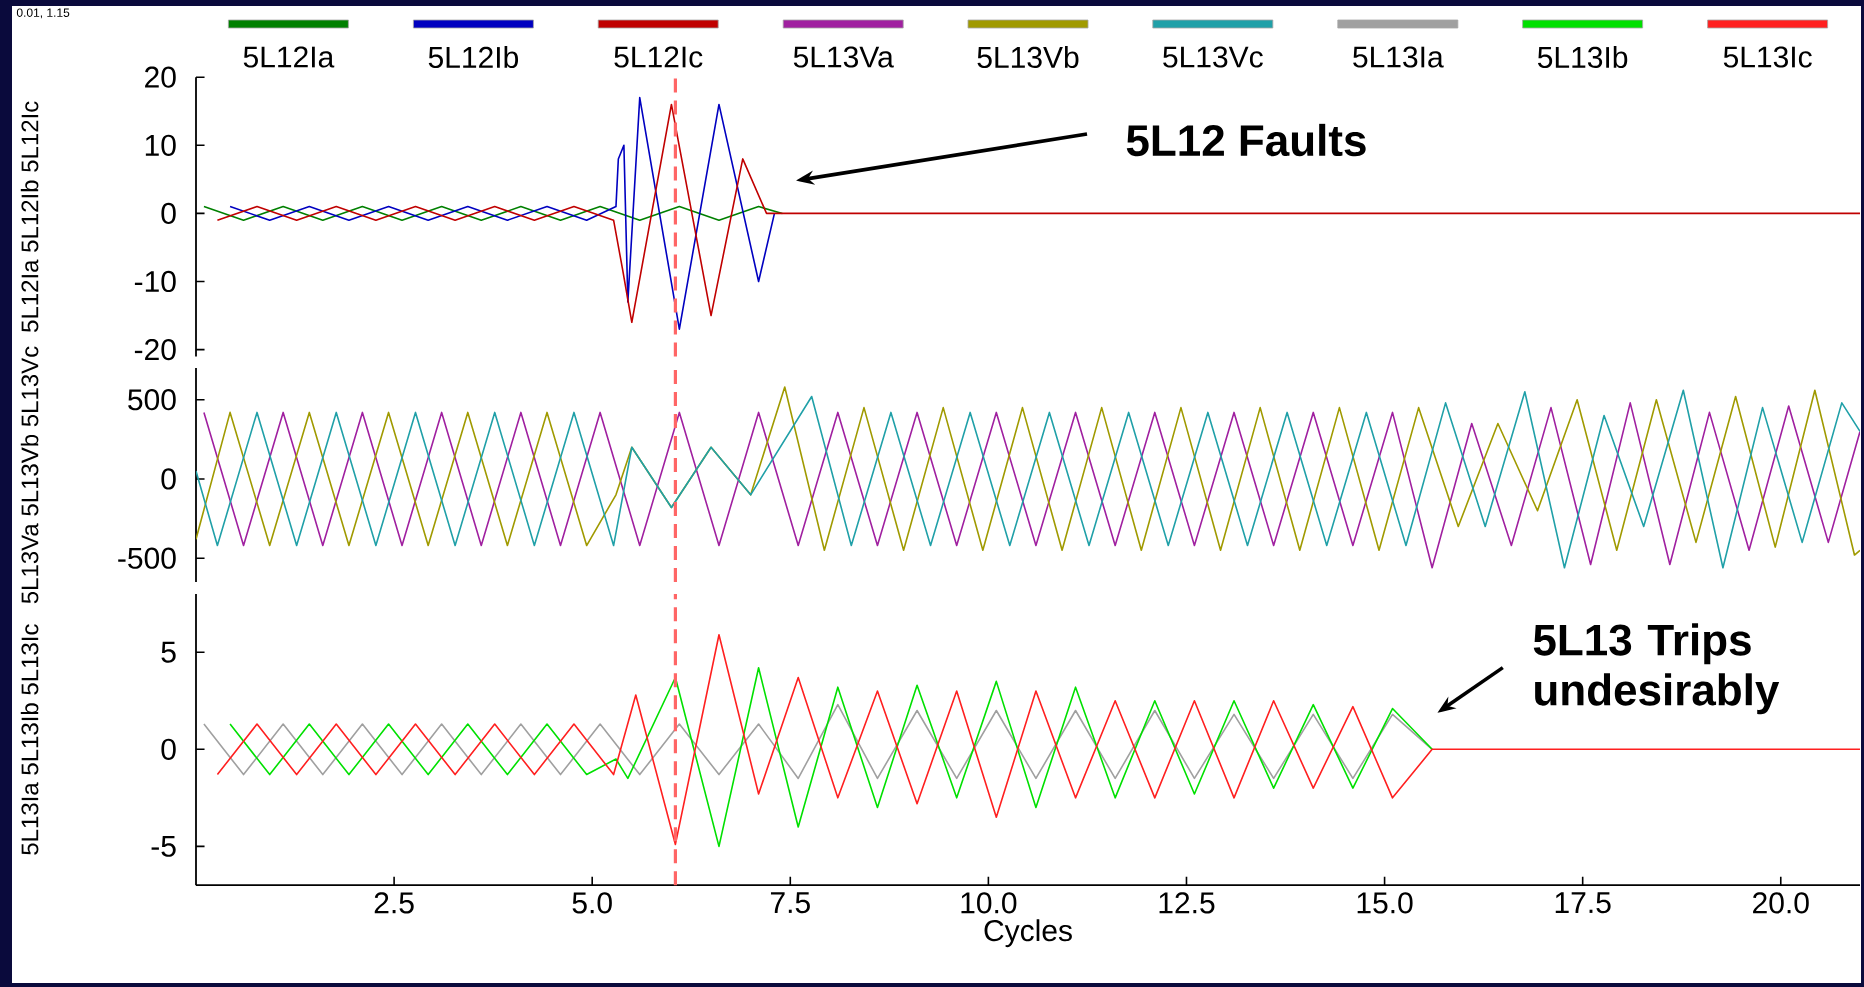 The image size is (1864, 987). I want to click on y-tick-label: -5, so click(163, 846).